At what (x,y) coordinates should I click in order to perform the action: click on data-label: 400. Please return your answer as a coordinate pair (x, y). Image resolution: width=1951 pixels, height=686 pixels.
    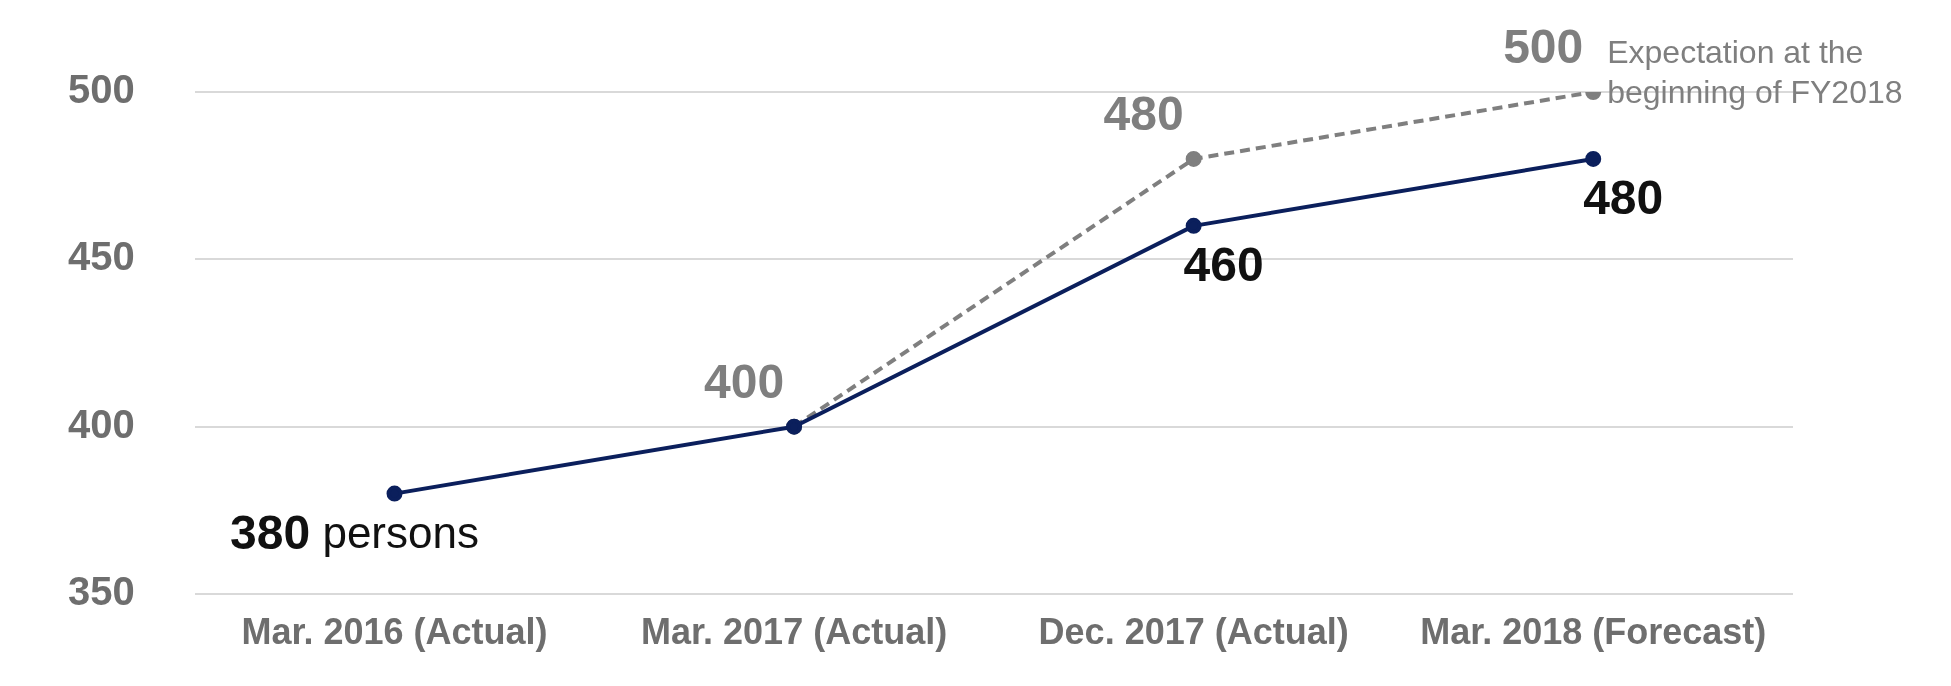
    Looking at the image, I should click on (744, 381).